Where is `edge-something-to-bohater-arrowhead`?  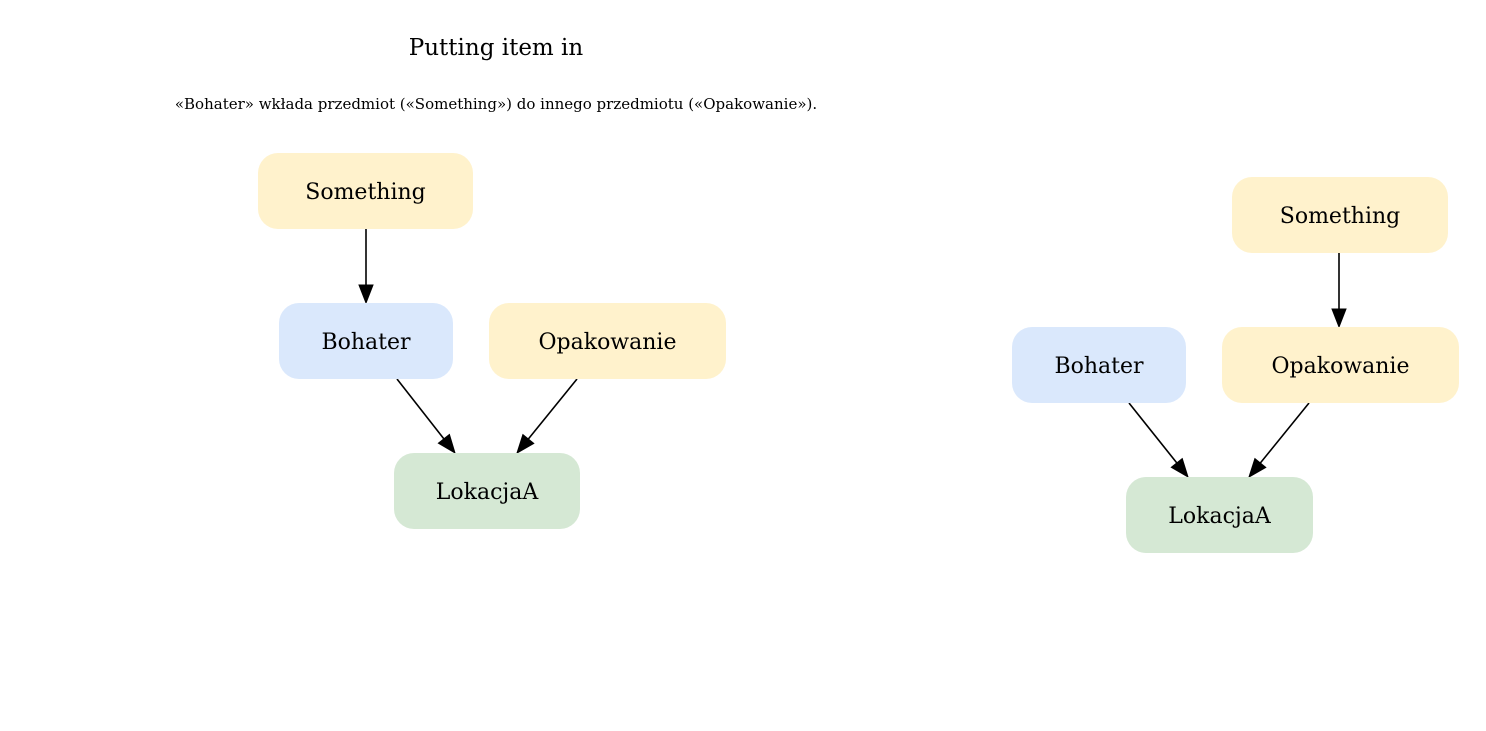
edge-something-to-bohater-arrowhead is located at coordinates (366, 294).